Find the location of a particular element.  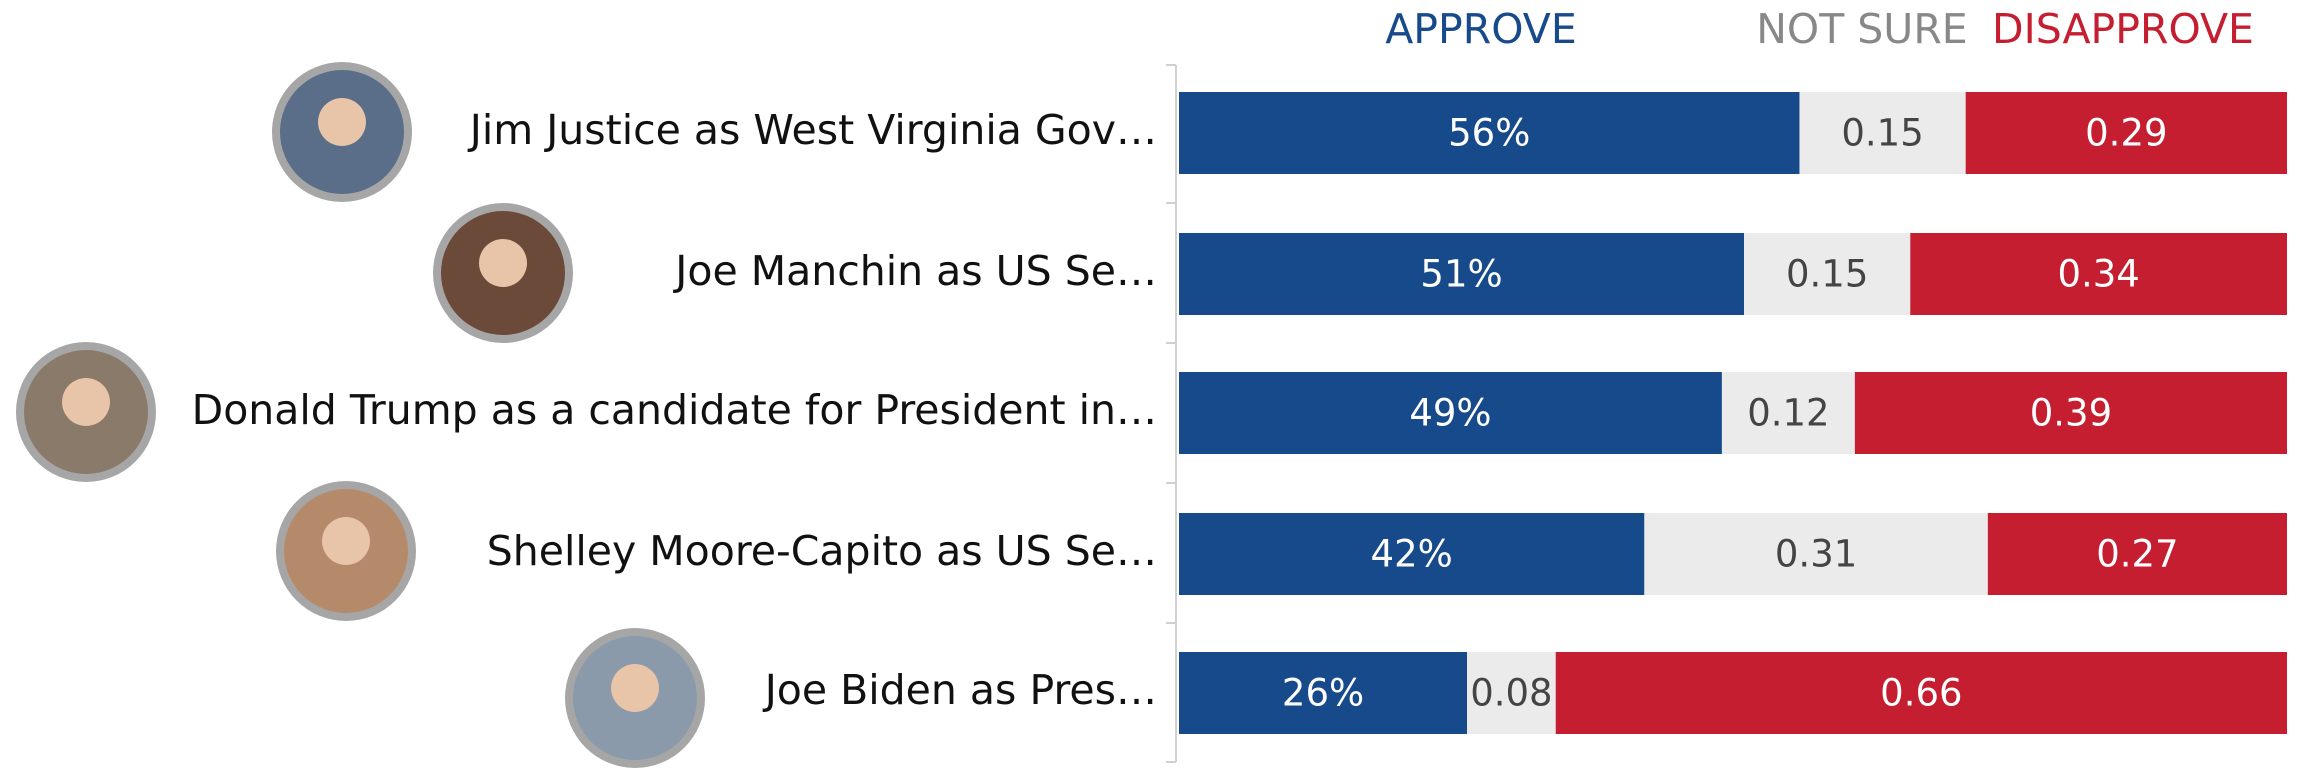

value-label: 0.27 is located at coordinates (2137, 554).